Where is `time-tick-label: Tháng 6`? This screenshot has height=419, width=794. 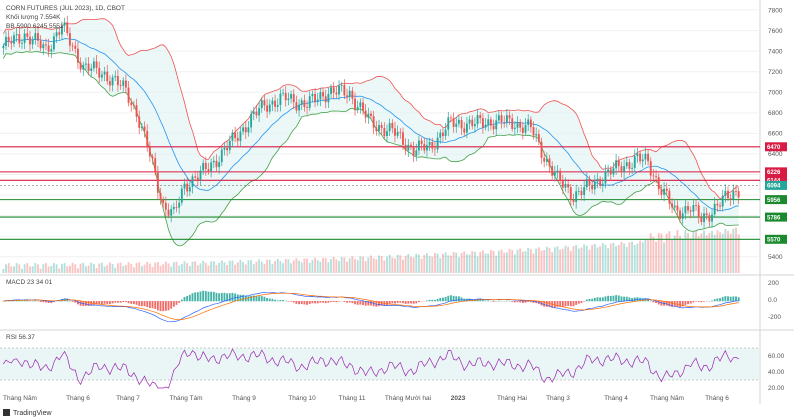 time-tick-label: Tháng 6 is located at coordinates (717, 398).